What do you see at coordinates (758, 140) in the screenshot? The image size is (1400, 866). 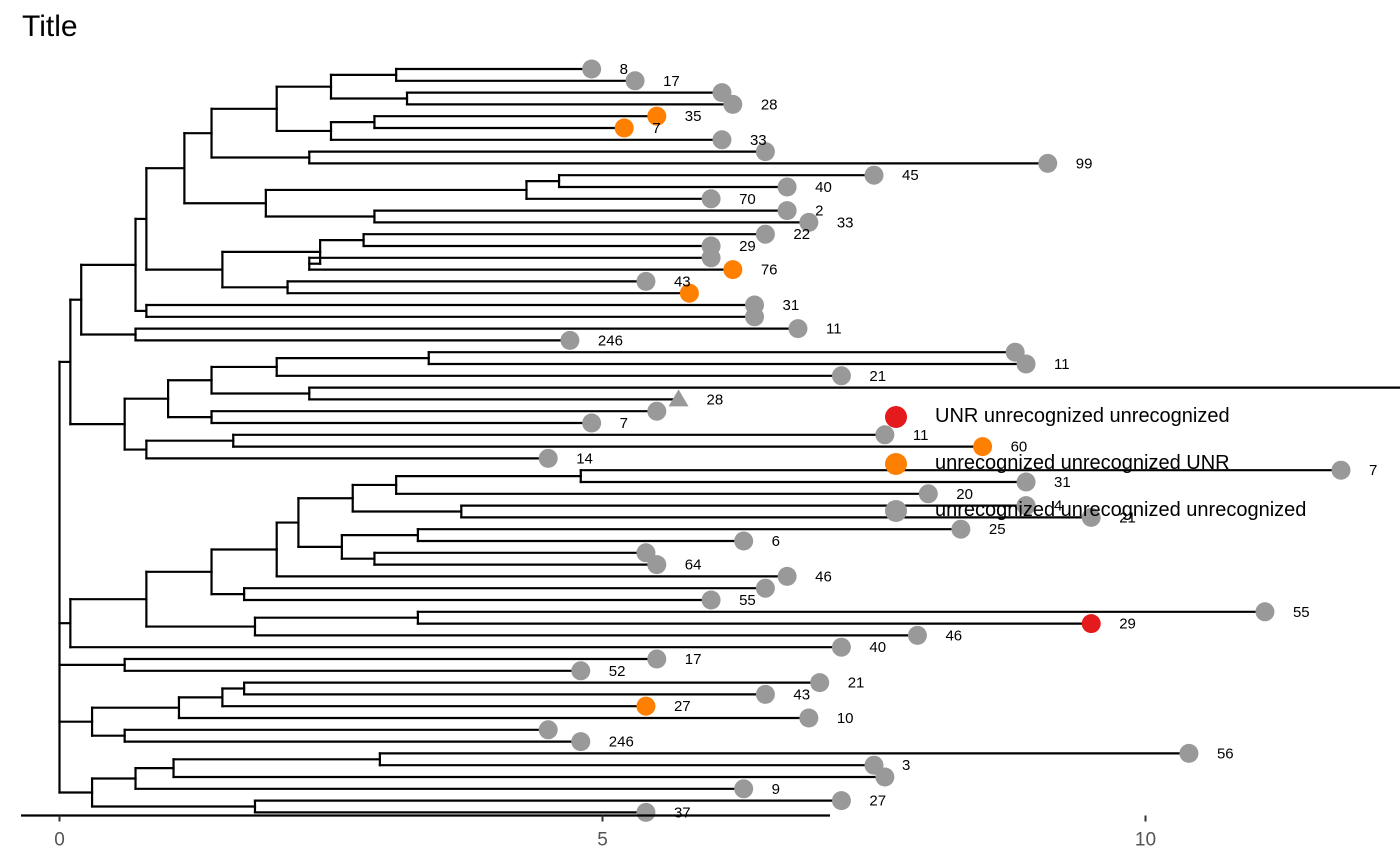 I see `tip-label-6: 33` at bounding box center [758, 140].